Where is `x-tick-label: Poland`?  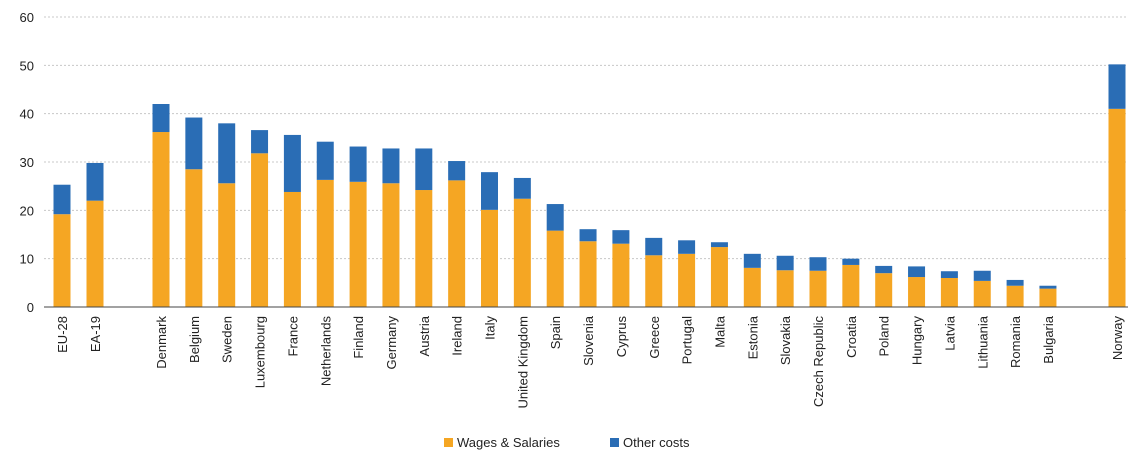 x-tick-label: Poland is located at coordinates (884, 336).